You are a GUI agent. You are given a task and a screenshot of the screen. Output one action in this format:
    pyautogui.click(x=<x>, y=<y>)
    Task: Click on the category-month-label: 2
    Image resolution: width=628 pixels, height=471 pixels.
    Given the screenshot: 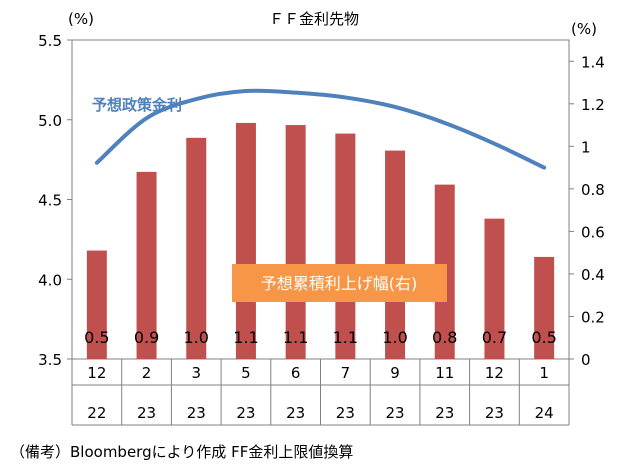 What is the action you would take?
    pyautogui.click(x=147, y=373)
    